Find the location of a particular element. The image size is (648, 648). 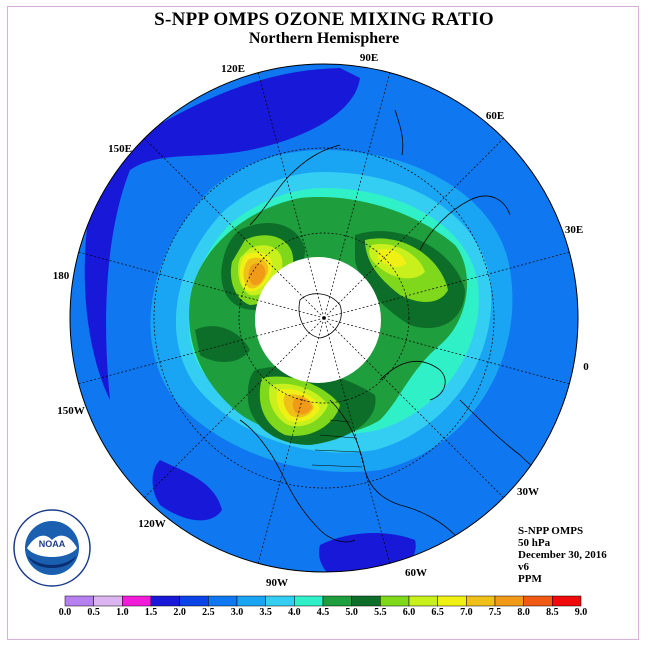

lon-label-90w: 90W is located at coordinates (277, 583).